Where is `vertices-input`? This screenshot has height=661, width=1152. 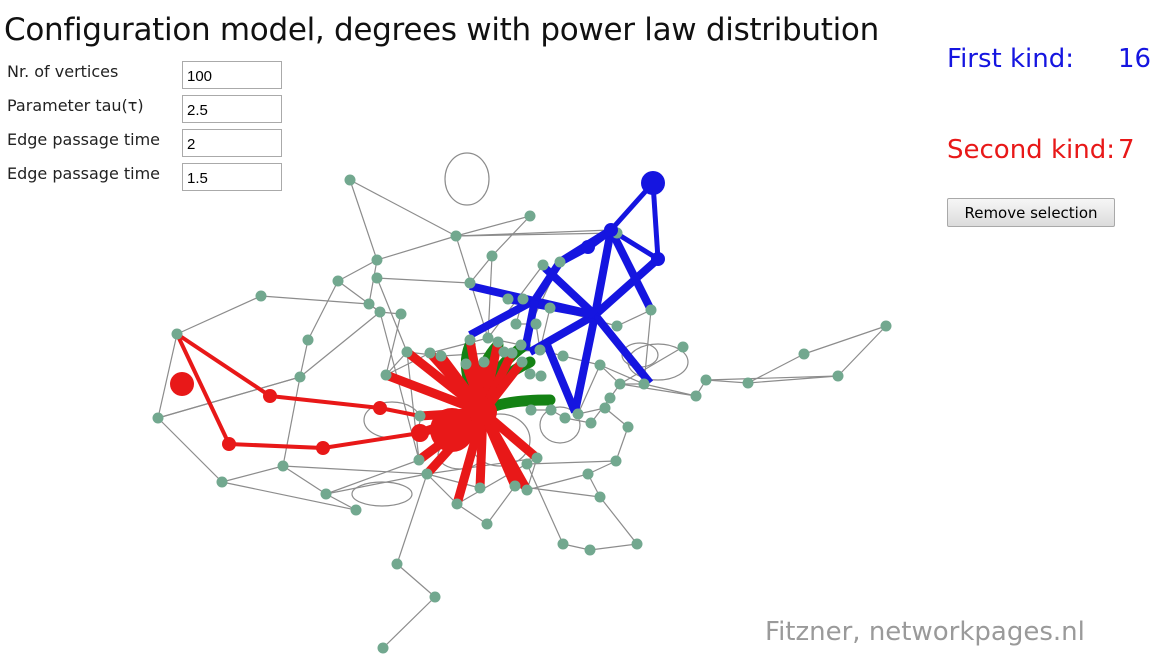 vertices-input is located at coordinates (232, 75).